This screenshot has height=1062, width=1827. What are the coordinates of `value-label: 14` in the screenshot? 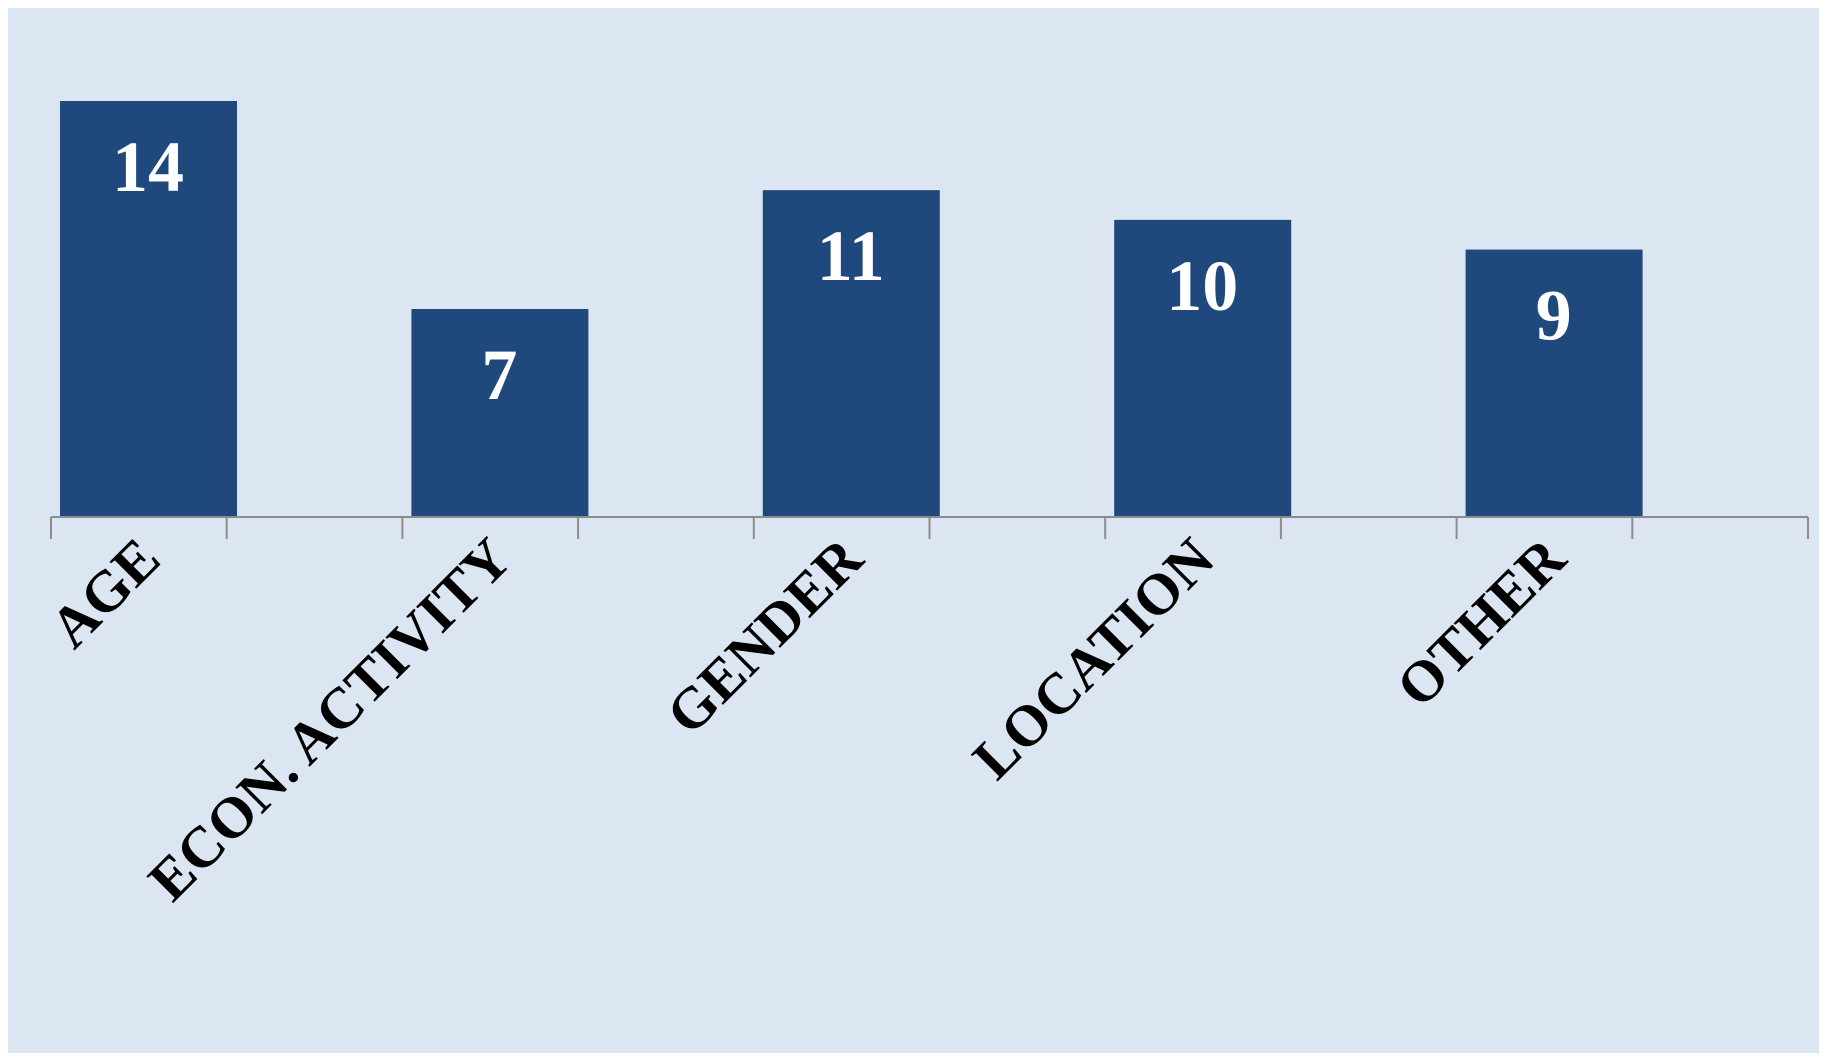 It's located at (148, 167).